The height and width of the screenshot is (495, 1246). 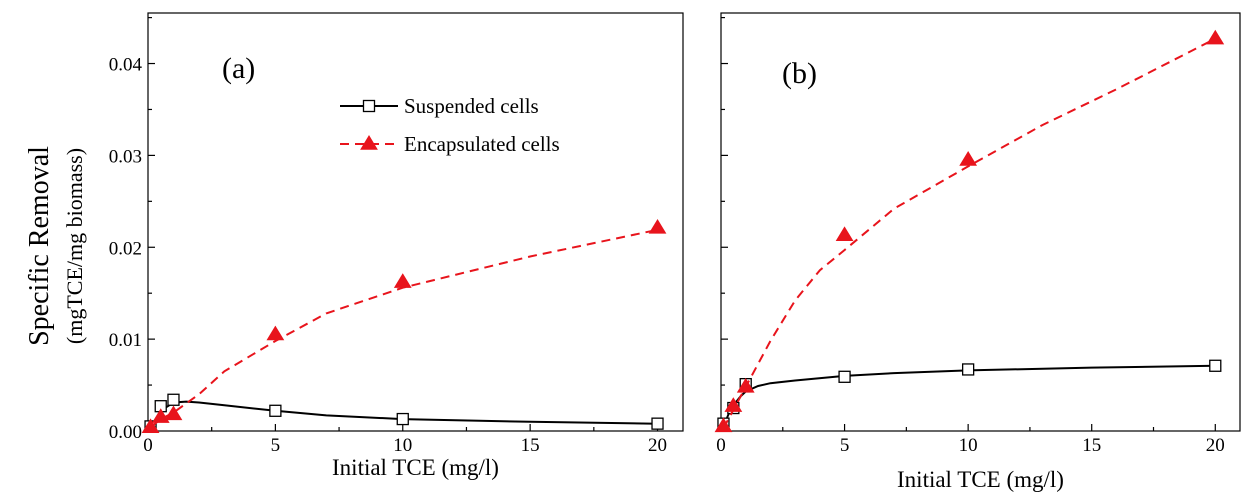 I want to click on y-tick-label: 0.04, so click(x=126, y=65).